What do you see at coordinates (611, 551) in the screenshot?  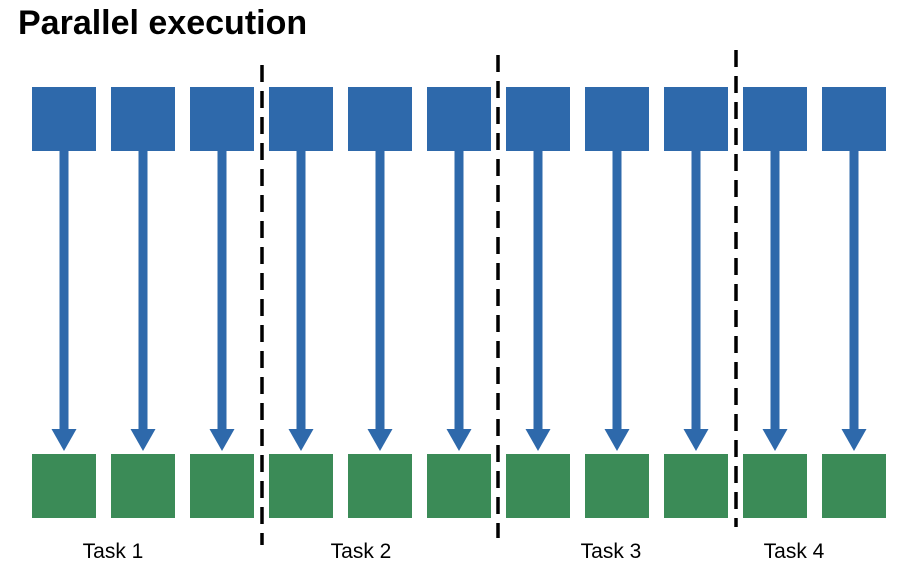 I see `task-label: Task 3` at bounding box center [611, 551].